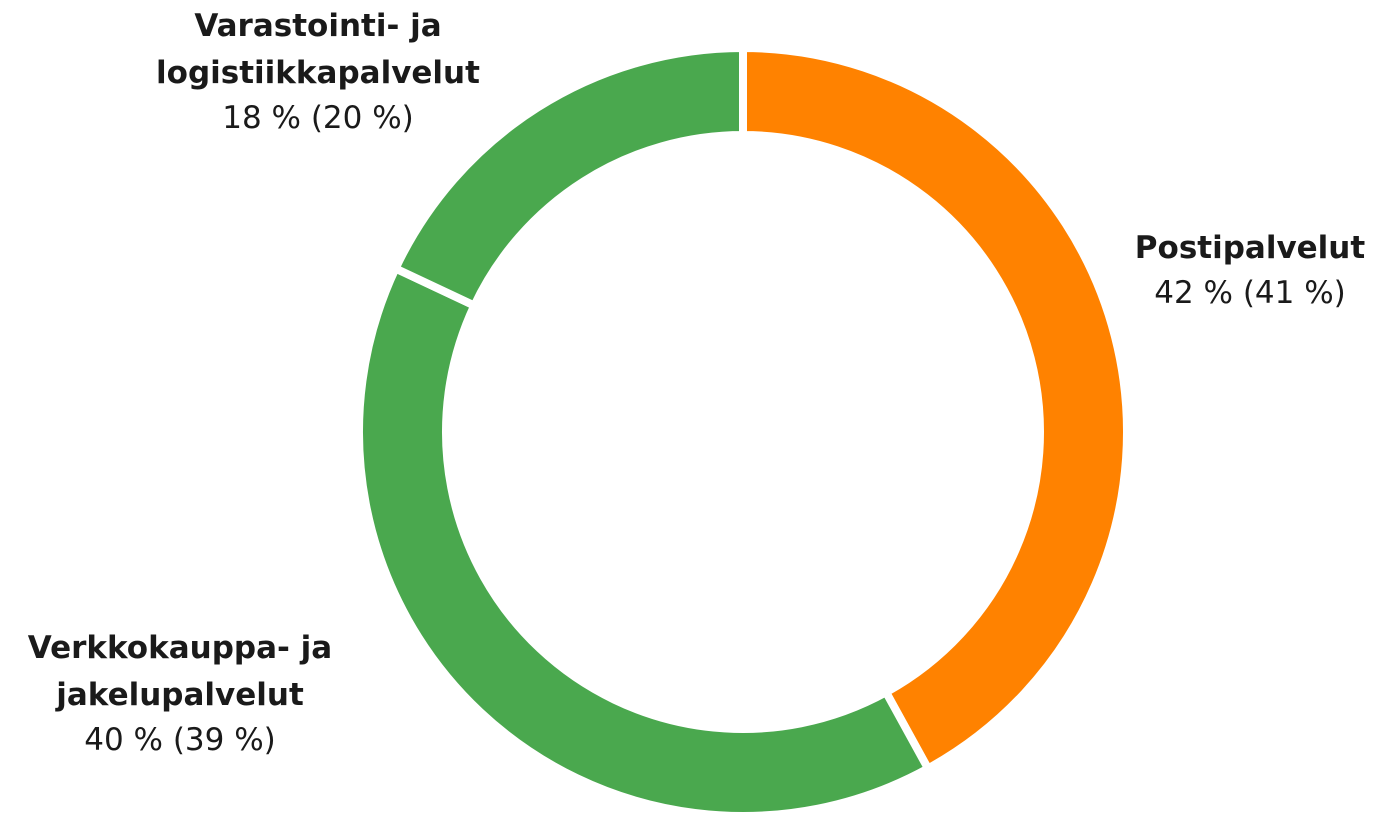  Describe the element at coordinates (318, 73) in the screenshot. I see `label-line: logistiikkapalvelut` at that location.